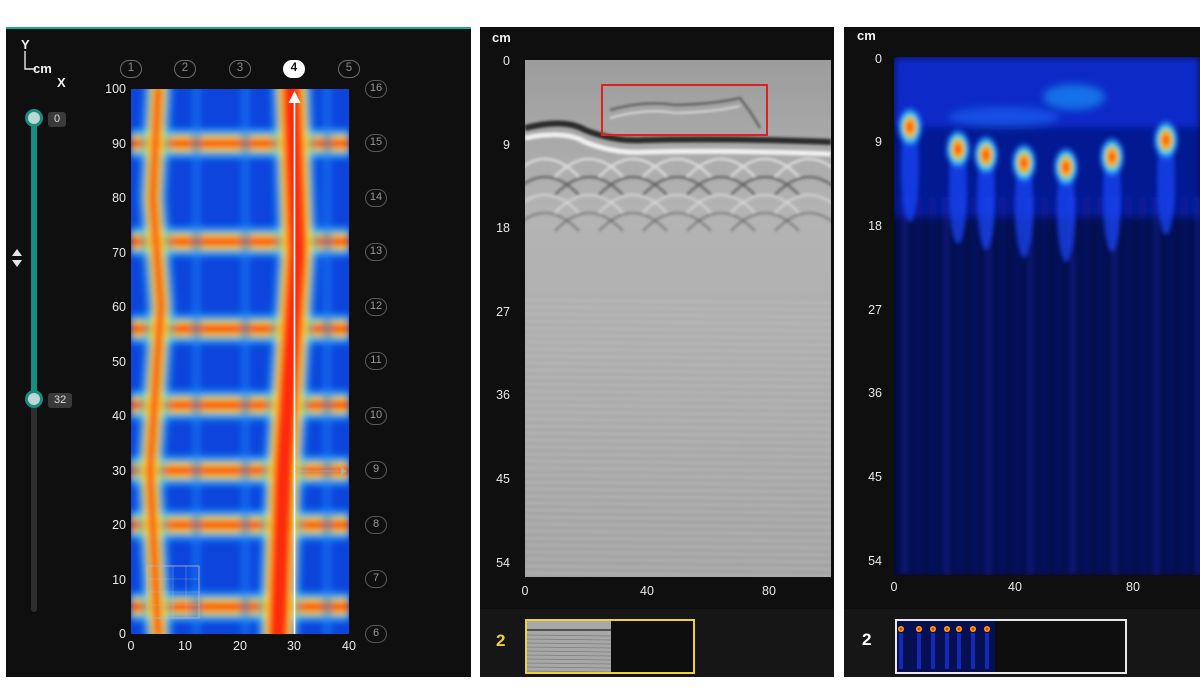 This screenshot has width=1200, height=700. What do you see at coordinates (119, 253) in the screenshot?
I see `y-tick-70: 70` at bounding box center [119, 253].